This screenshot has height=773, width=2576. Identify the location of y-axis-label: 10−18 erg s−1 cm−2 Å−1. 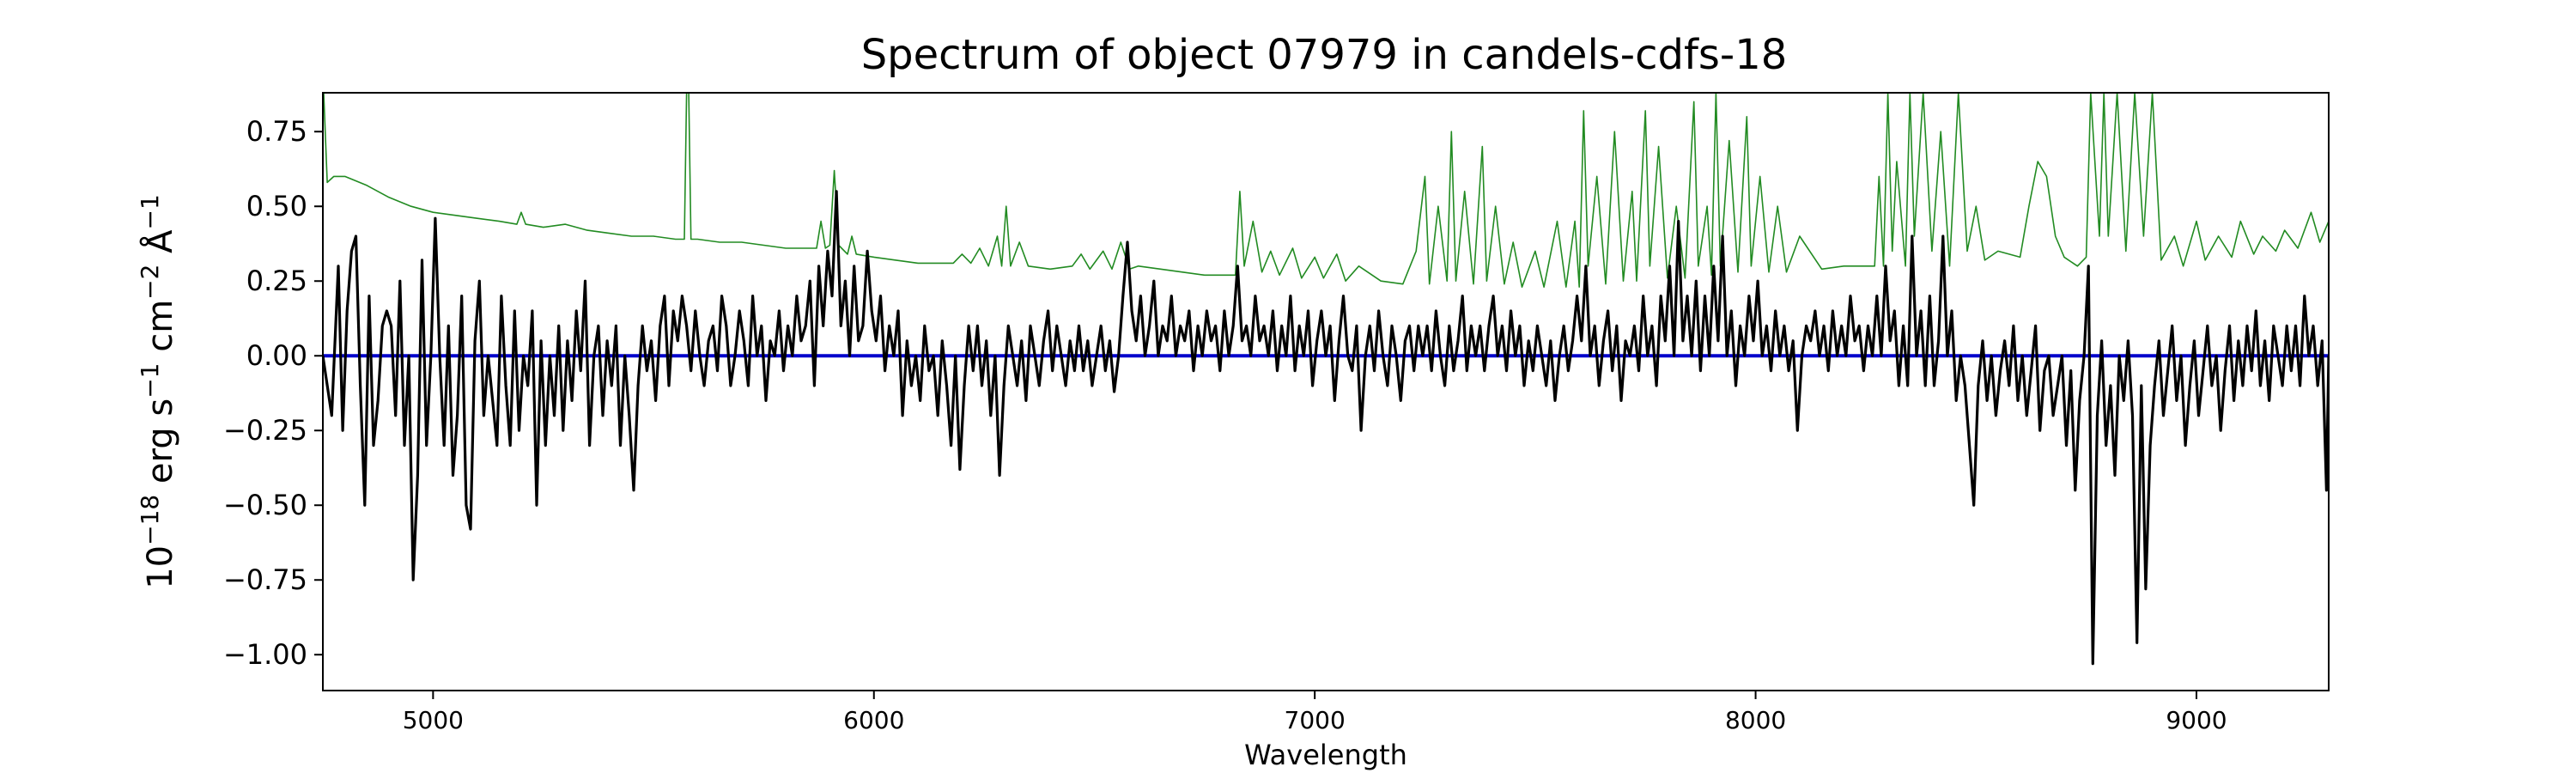
(158, 391).